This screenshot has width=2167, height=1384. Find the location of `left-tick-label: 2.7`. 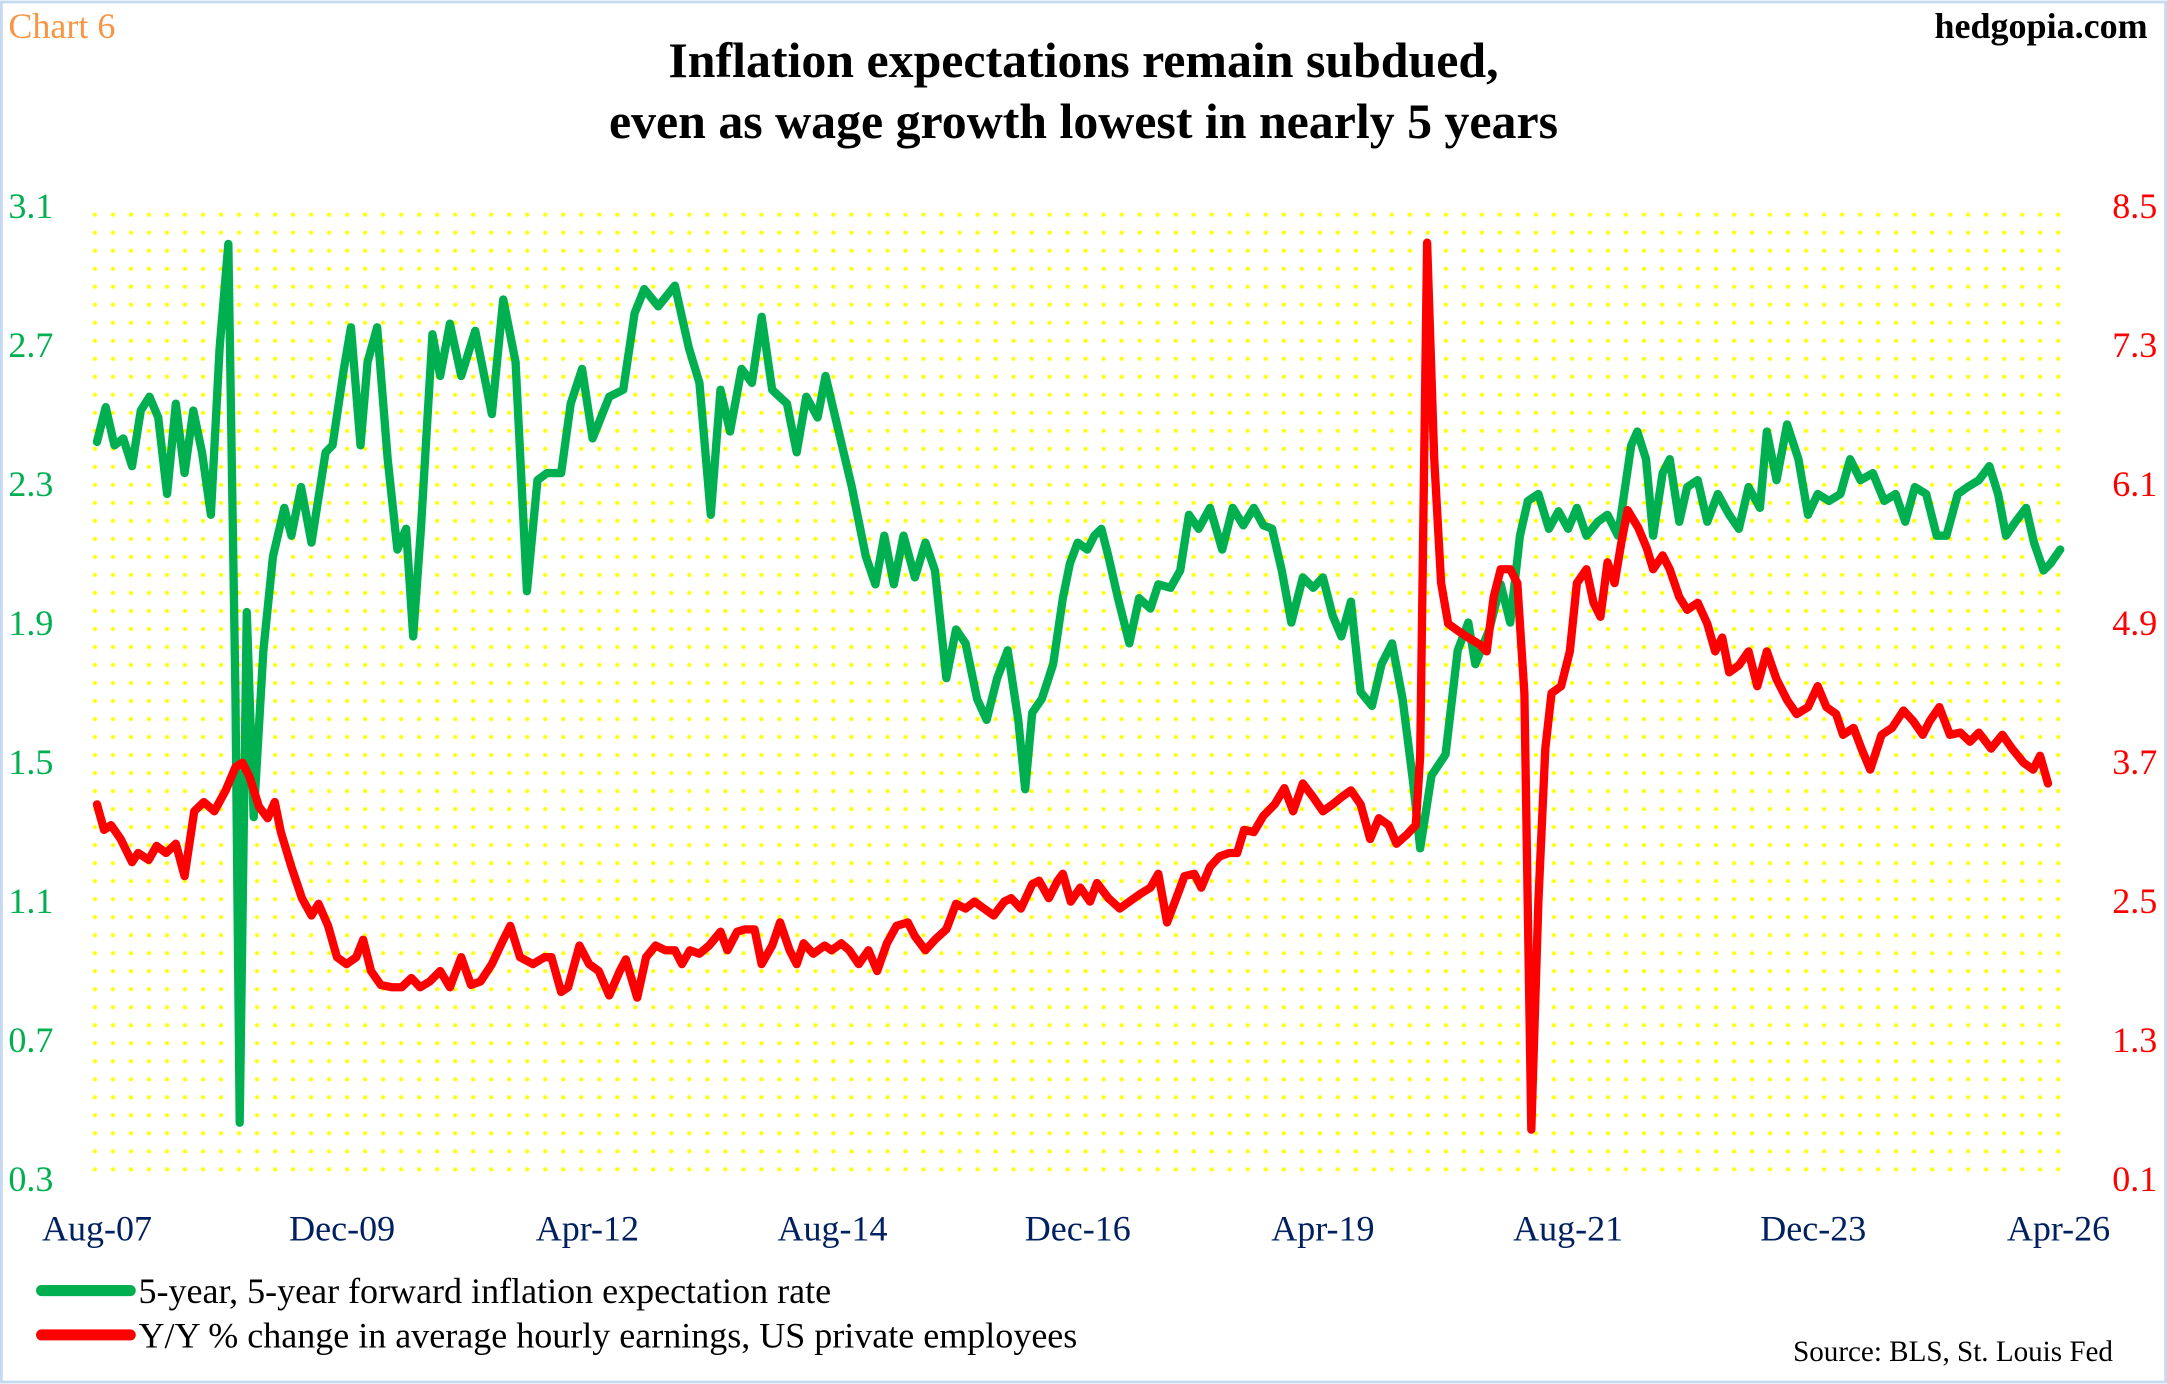

left-tick-label: 2.7 is located at coordinates (30, 345).